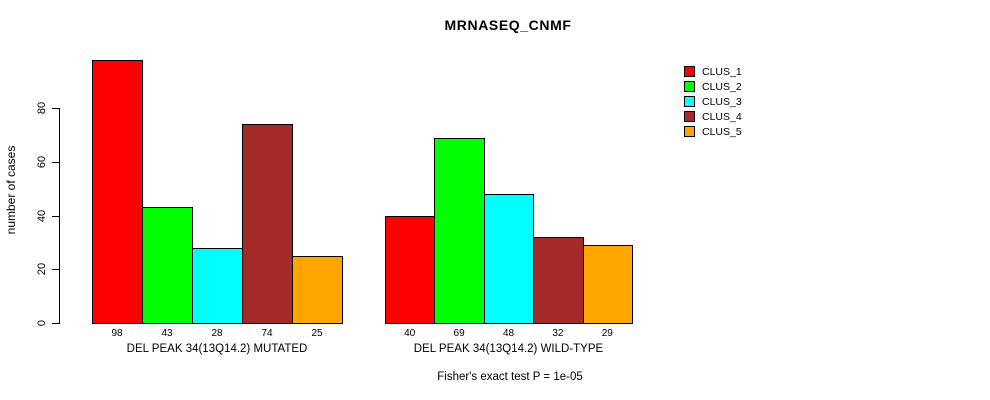  Describe the element at coordinates (317, 333) in the screenshot. I see `bar-value-label: 25` at that location.